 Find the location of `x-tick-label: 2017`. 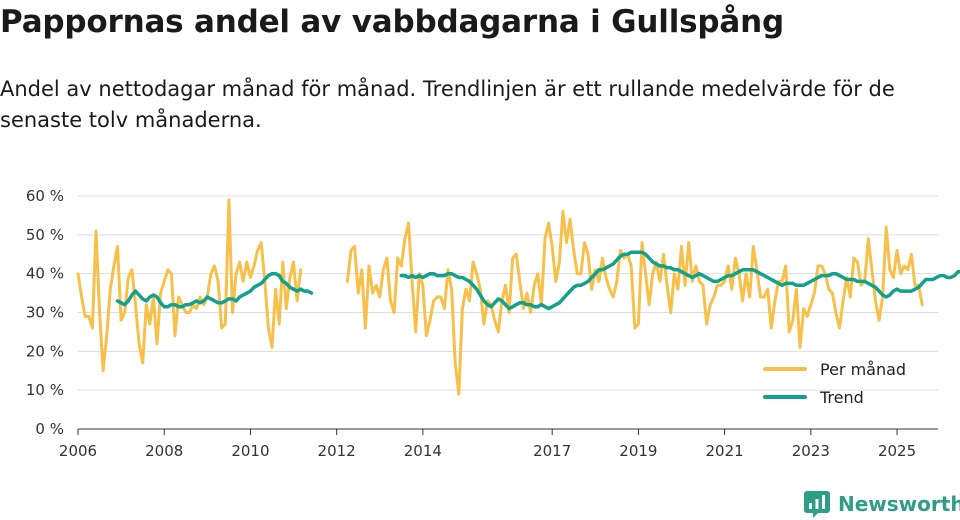

x-tick-label: 2017 is located at coordinates (552, 451).